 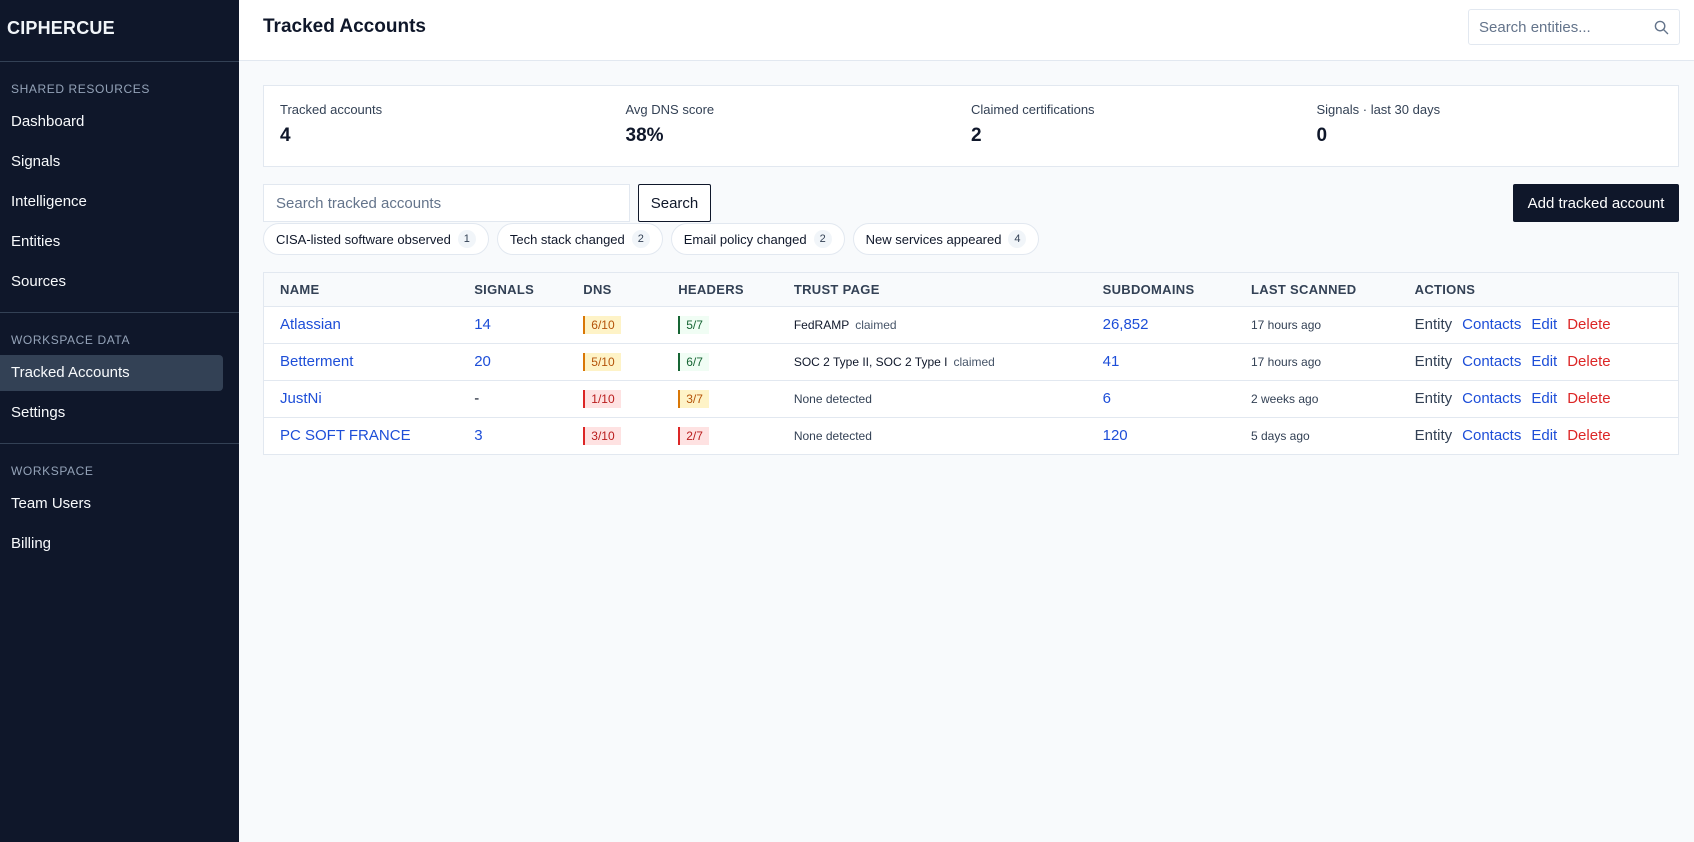 What do you see at coordinates (799, 126) in the screenshot?
I see `stat-avg-dns-score: Avg DNS score 38%` at bounding box center [799, 126].